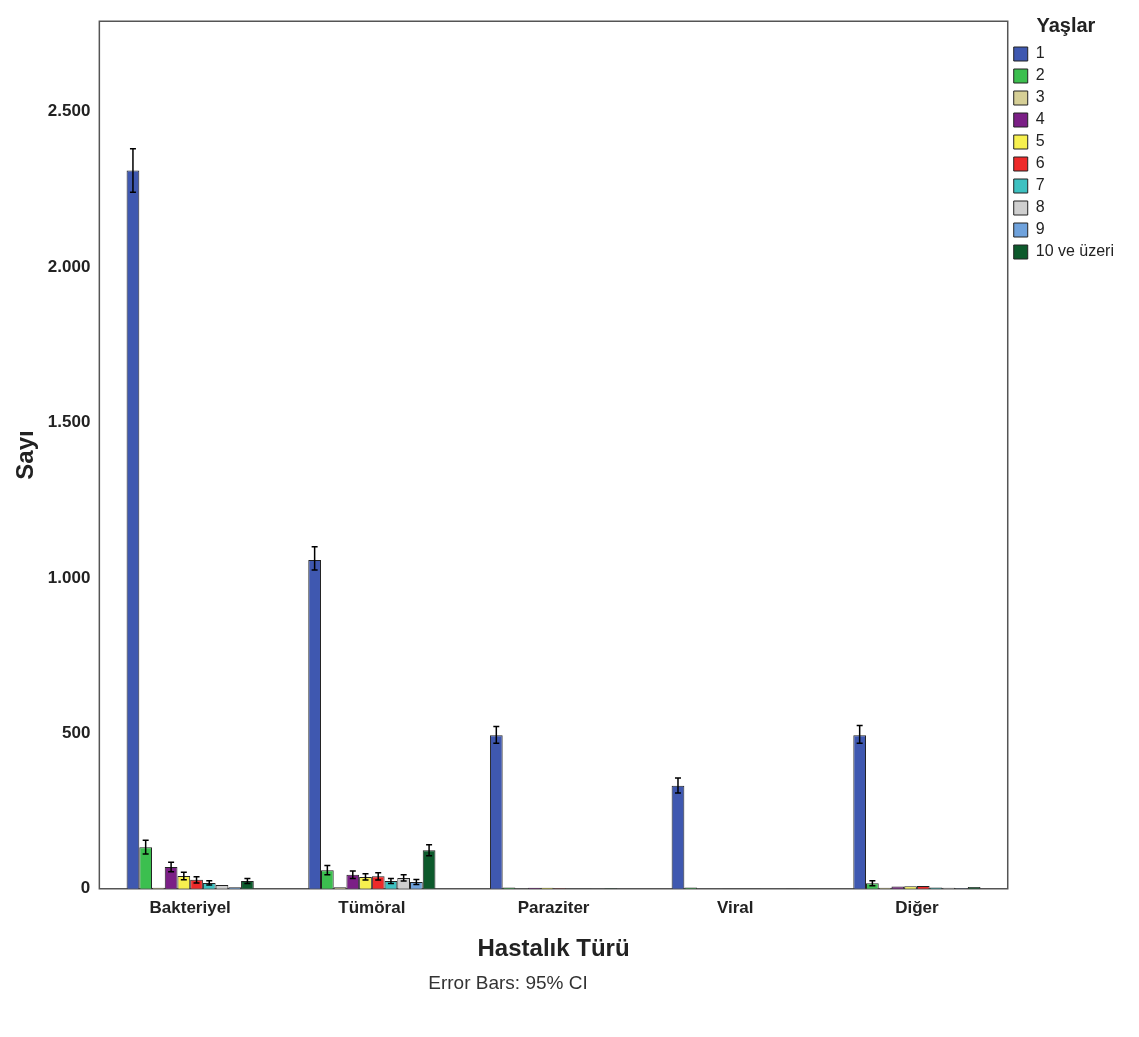  What do you see at coordinates (69, 577) in the screenshot?
I see `y-tick-label: 1.000` at bounding box center [69, 577].